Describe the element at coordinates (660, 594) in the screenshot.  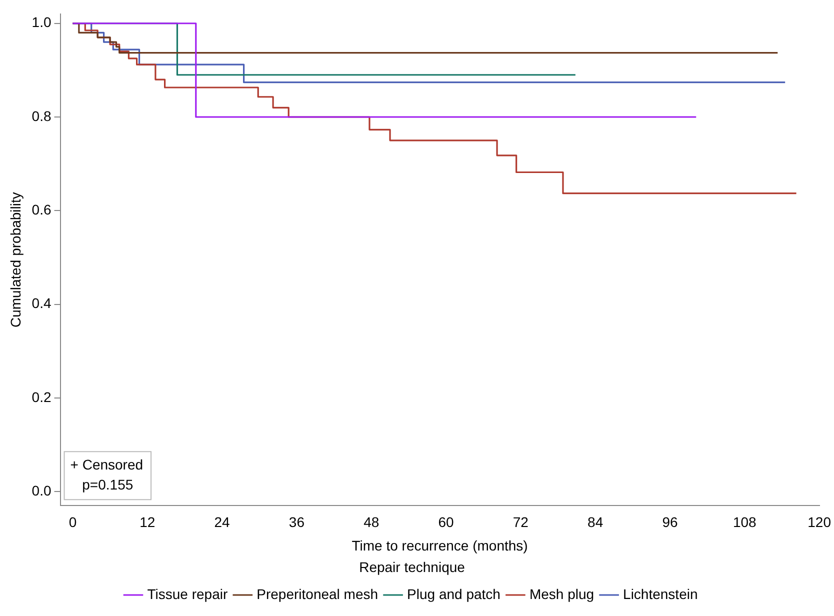
I see `legend-label: Lichtenstein` at that location.